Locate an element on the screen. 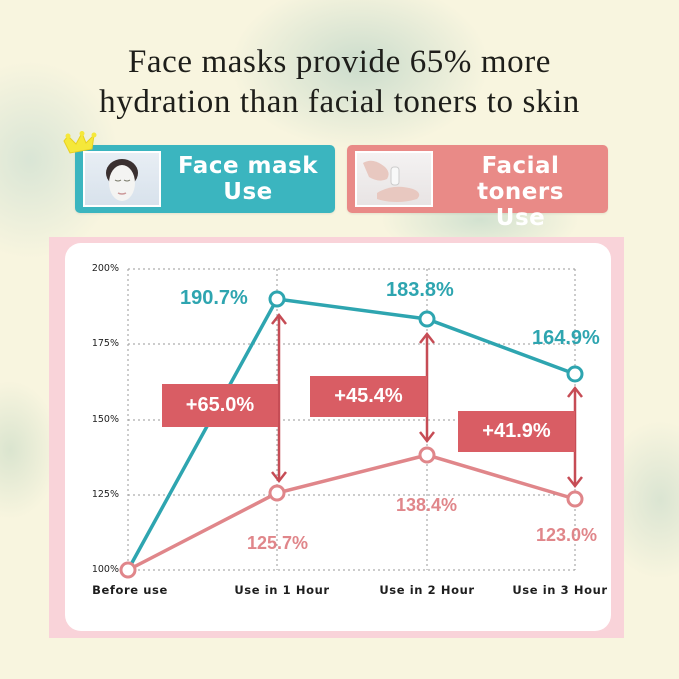  x-tick-2-hour: Use in 2 Hour is located at coordinates (427, 590).